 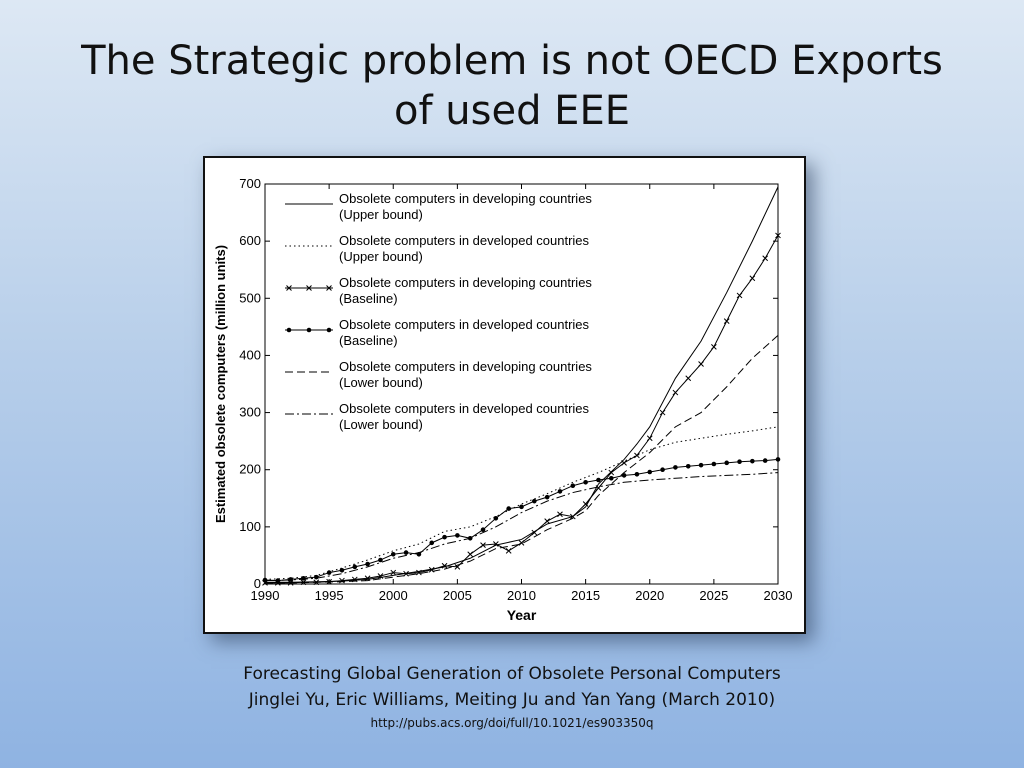 I want to click on x-tick-label: 2005, so click(x=457, y=595).